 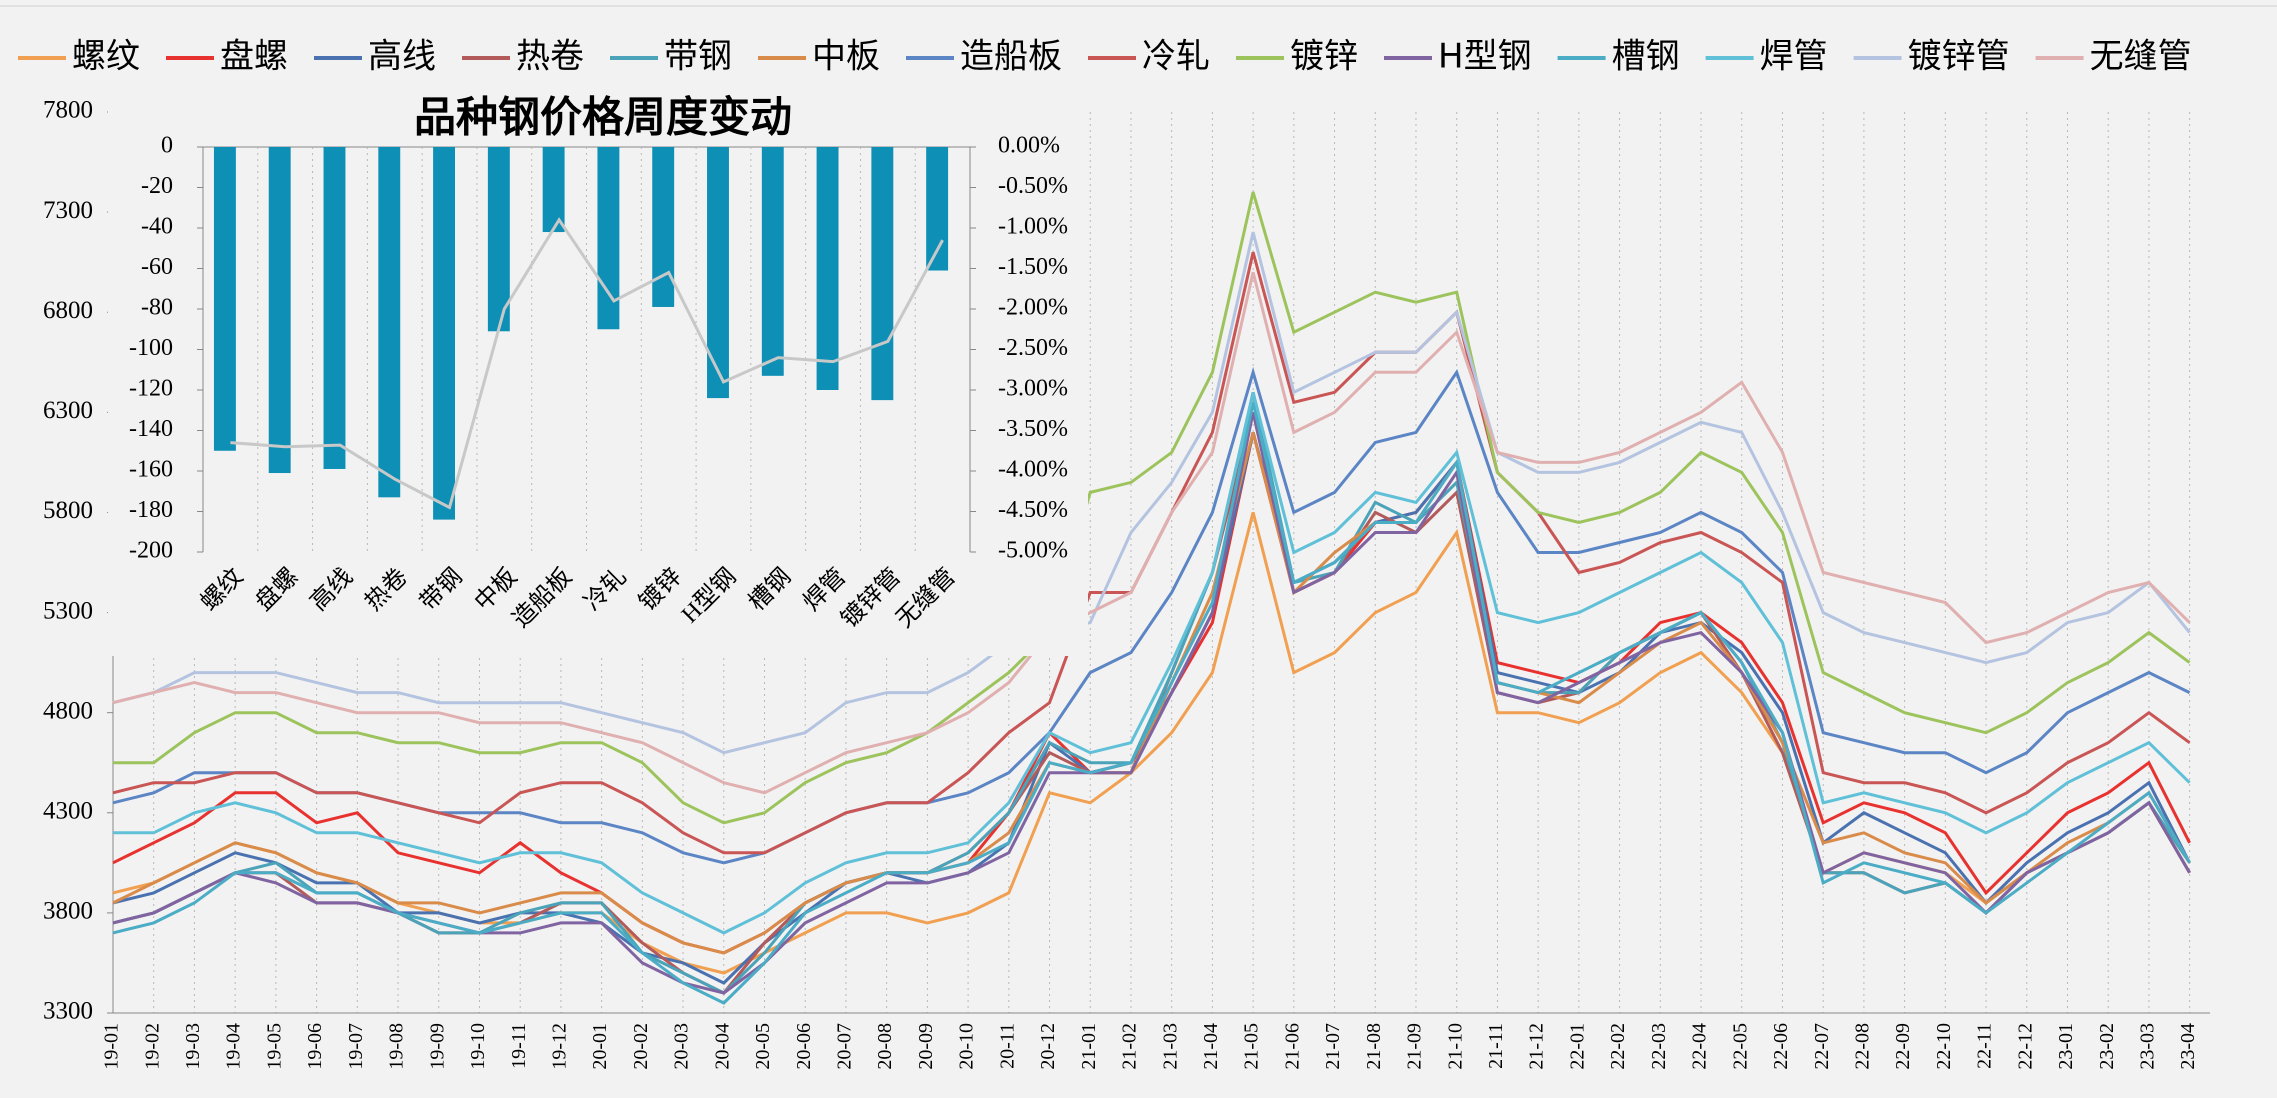 What do you see at coordinates (68, 410) in the screenshot?
I see `y-tick-label: 6300` at bounding box center [68, 410].